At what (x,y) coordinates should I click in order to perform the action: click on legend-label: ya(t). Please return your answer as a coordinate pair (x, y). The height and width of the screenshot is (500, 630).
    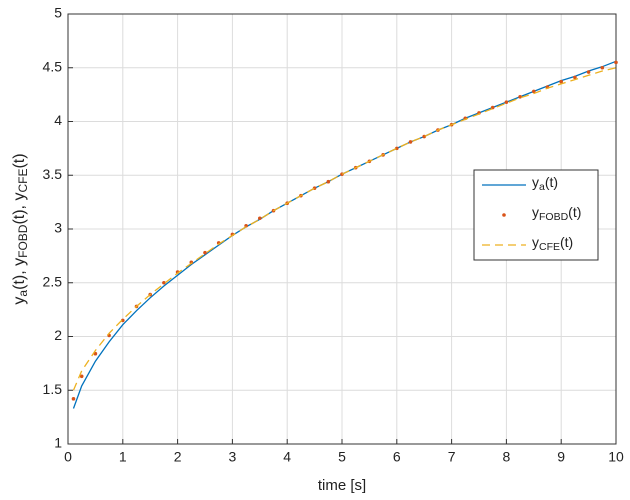
    Looking at the image, I should click on (545, 183).